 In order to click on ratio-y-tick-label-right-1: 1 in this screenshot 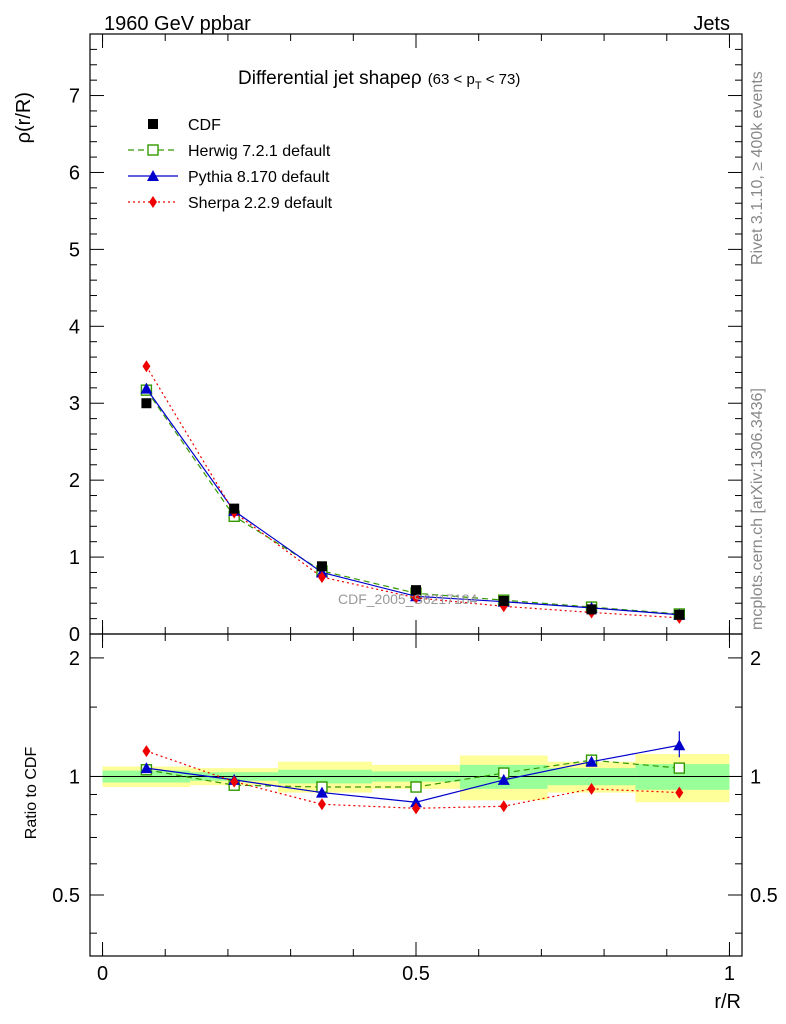, I will do `click(755, 777)`.